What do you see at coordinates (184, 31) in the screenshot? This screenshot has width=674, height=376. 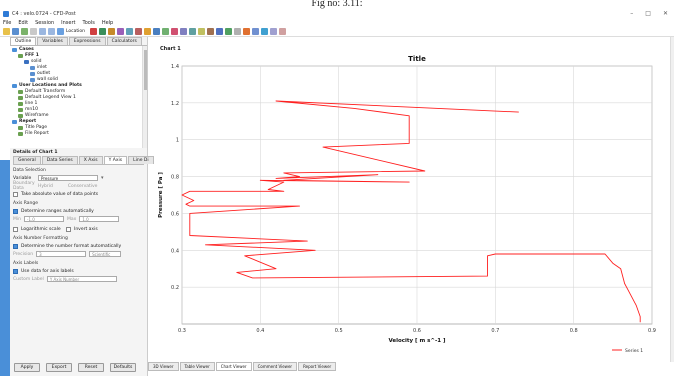 I see `macro-icon` at bounding box center [184, 31].